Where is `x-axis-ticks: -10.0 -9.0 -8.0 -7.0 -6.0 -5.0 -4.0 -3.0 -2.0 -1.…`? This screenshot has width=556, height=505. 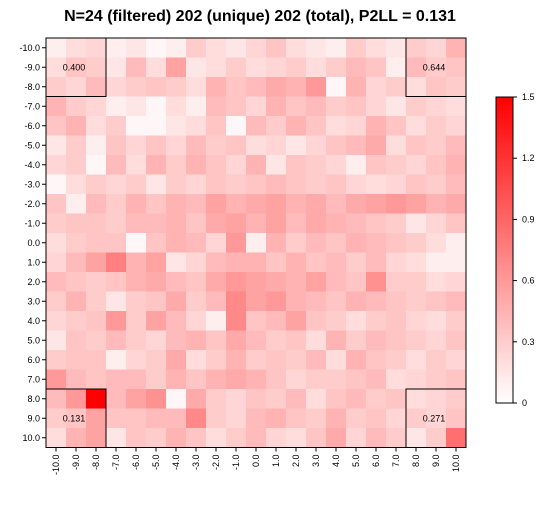
x-axis-ticks: -10.0 -9.0 -8.0 -7.0 -6.0 -5.0 -4.0 -3.0 -2.0 -1.… is located at coordinates (256, 461).